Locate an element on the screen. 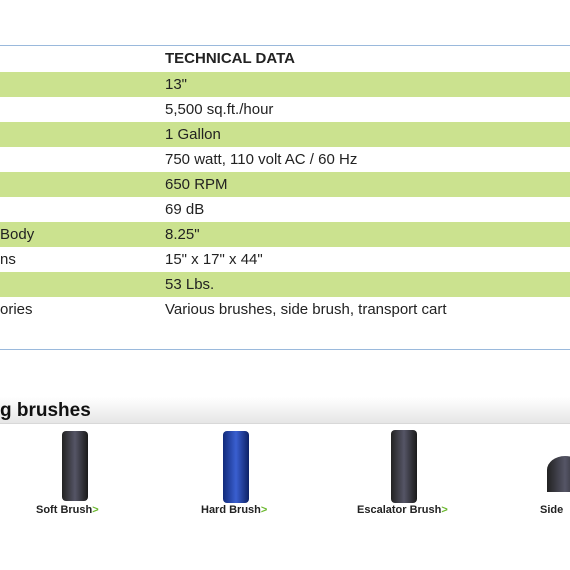 This screenshot has height=570, width=570. brush-name: Escalator Brush> is located at coordinates (402, 510).